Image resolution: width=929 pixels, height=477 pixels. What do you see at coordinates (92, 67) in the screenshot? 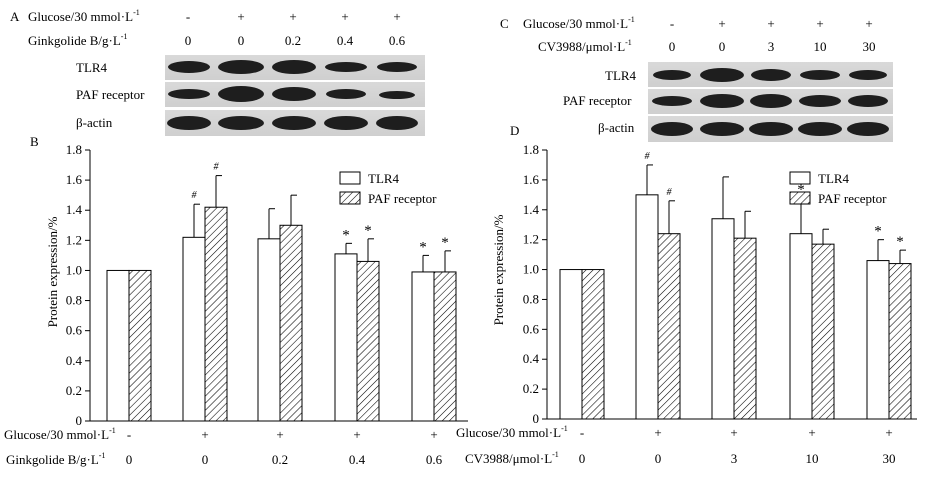
I see `panel-a-blot-label-tlr4: TLR4` at bounding box center [92, 67].